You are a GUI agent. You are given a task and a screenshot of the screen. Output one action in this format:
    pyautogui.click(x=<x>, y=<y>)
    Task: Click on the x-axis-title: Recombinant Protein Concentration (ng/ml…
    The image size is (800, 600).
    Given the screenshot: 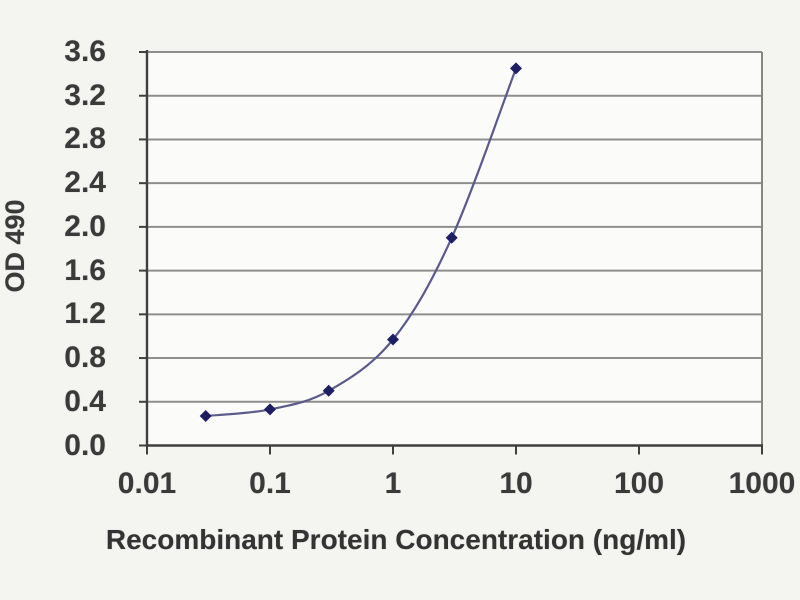 What is the action you would take?
    pyautogui.click(x=400, y=540)
    